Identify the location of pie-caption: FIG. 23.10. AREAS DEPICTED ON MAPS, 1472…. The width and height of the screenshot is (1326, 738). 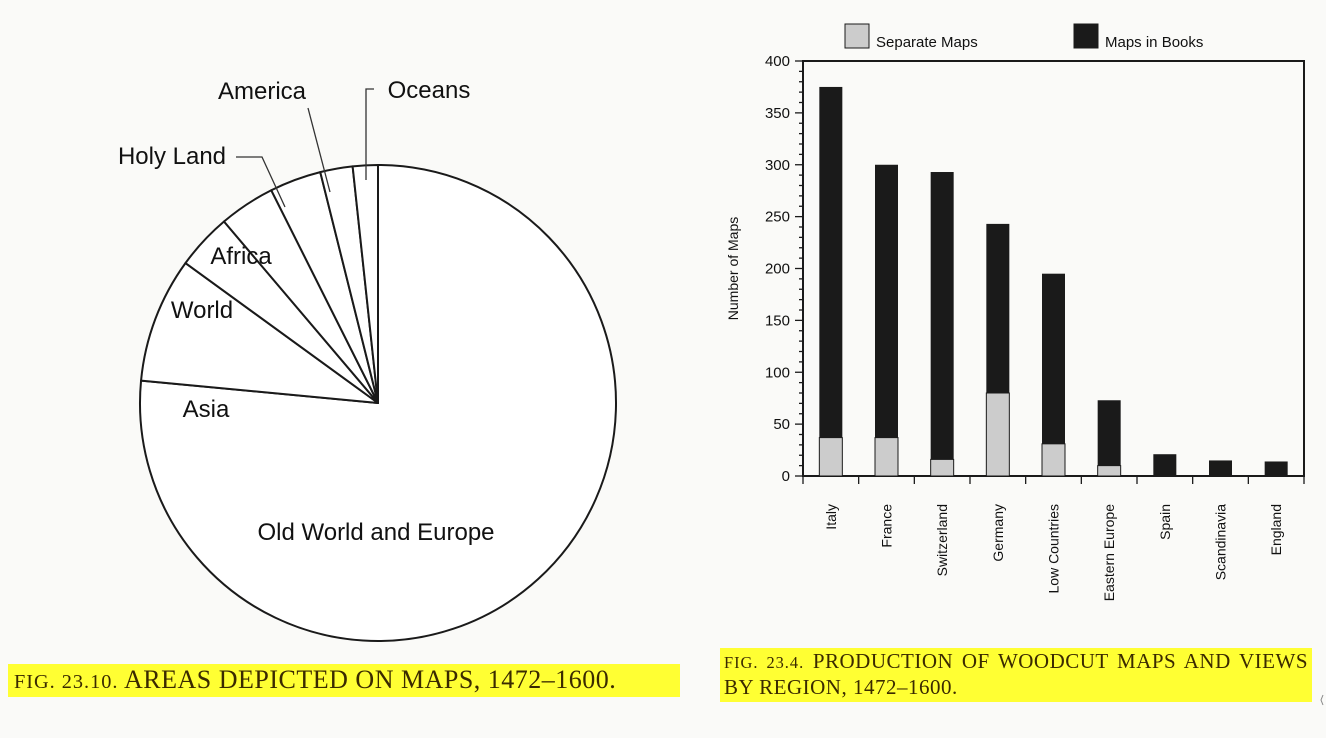
(344, 680).